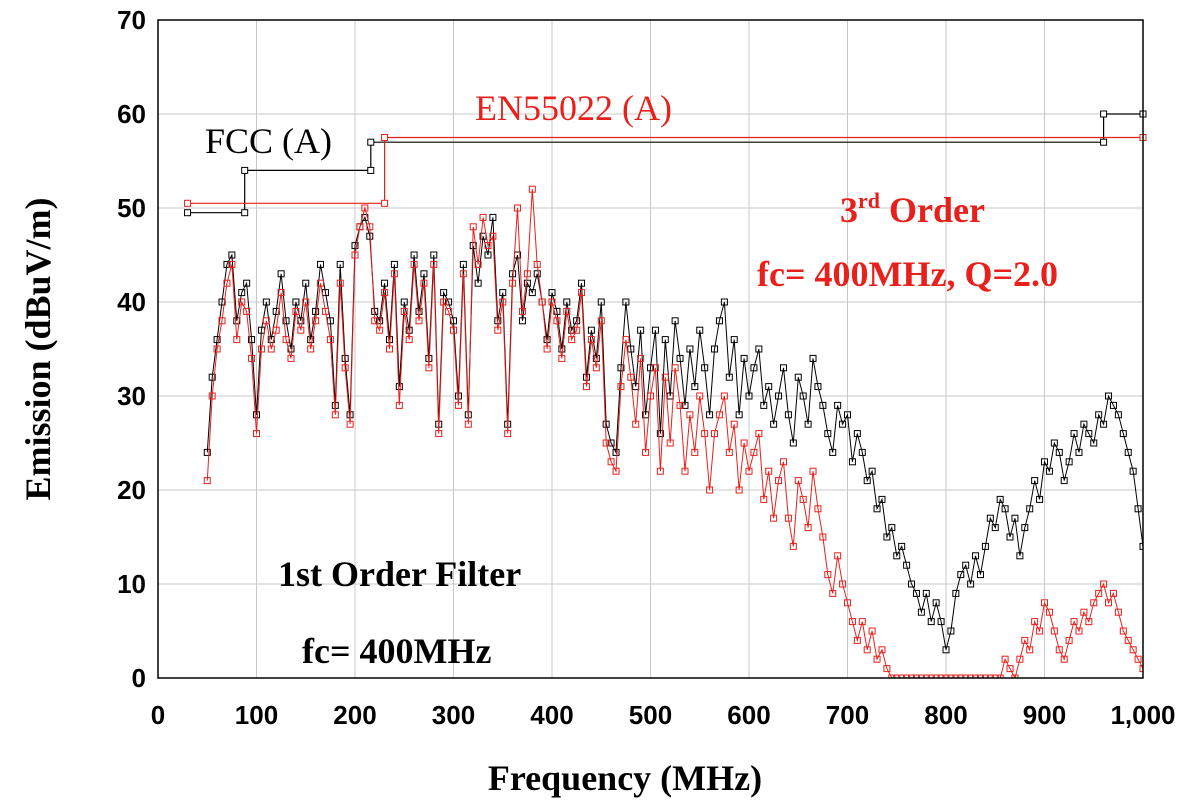 This screenshot has width=1188, height=805. Describe the element at coordinates (663, 715) in the screenshot. I see `x-tick-labels: 0 100 200 300 400 500 600 700 800 900 1,000` at that location.